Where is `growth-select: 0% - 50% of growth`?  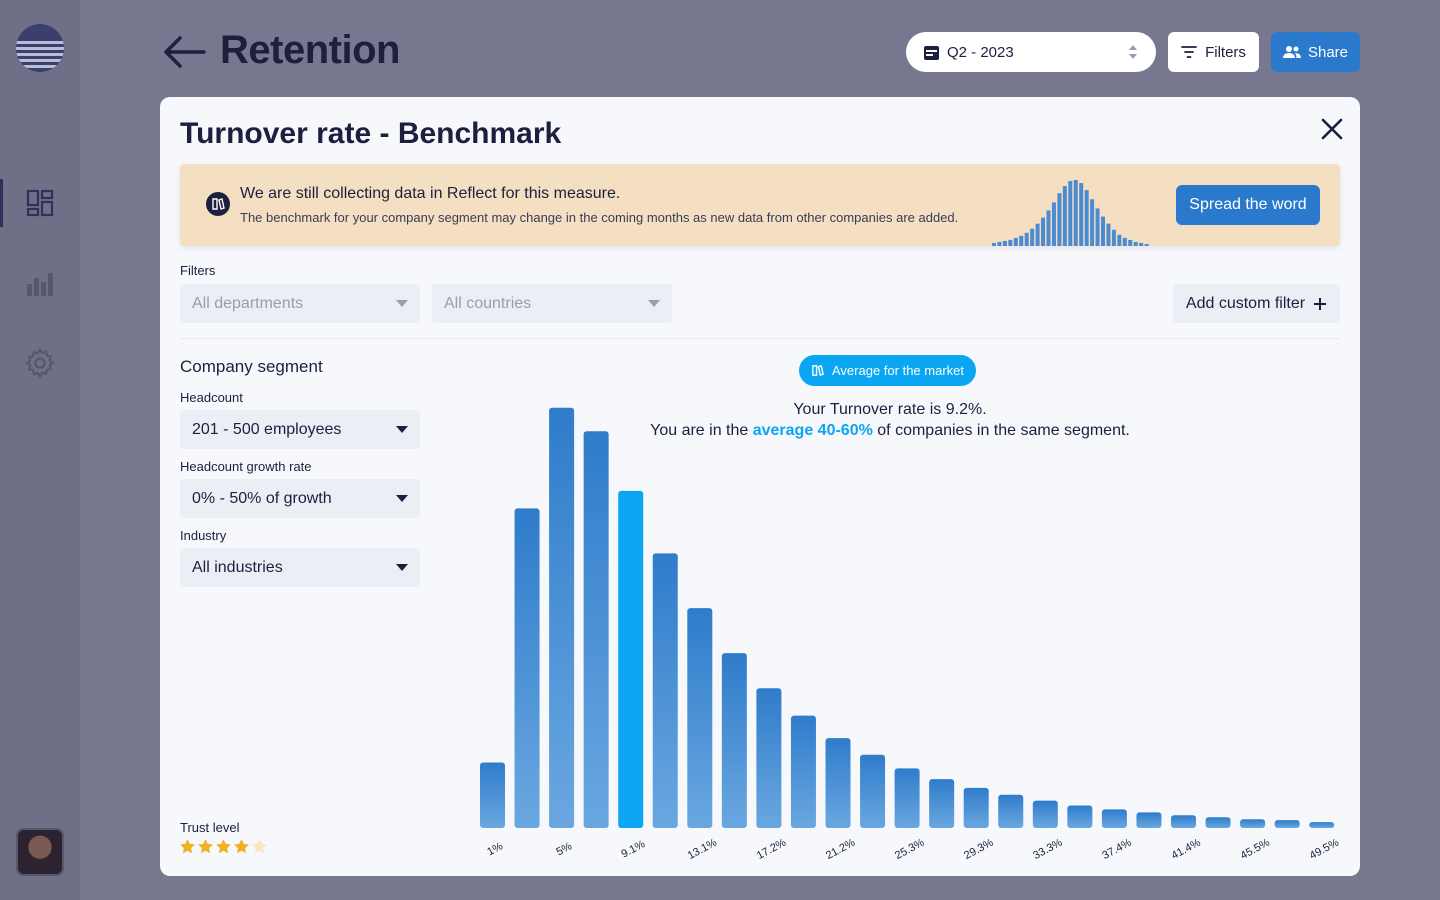
growth-select: 0% - 50% of growth is located at coordinates (300, 498).